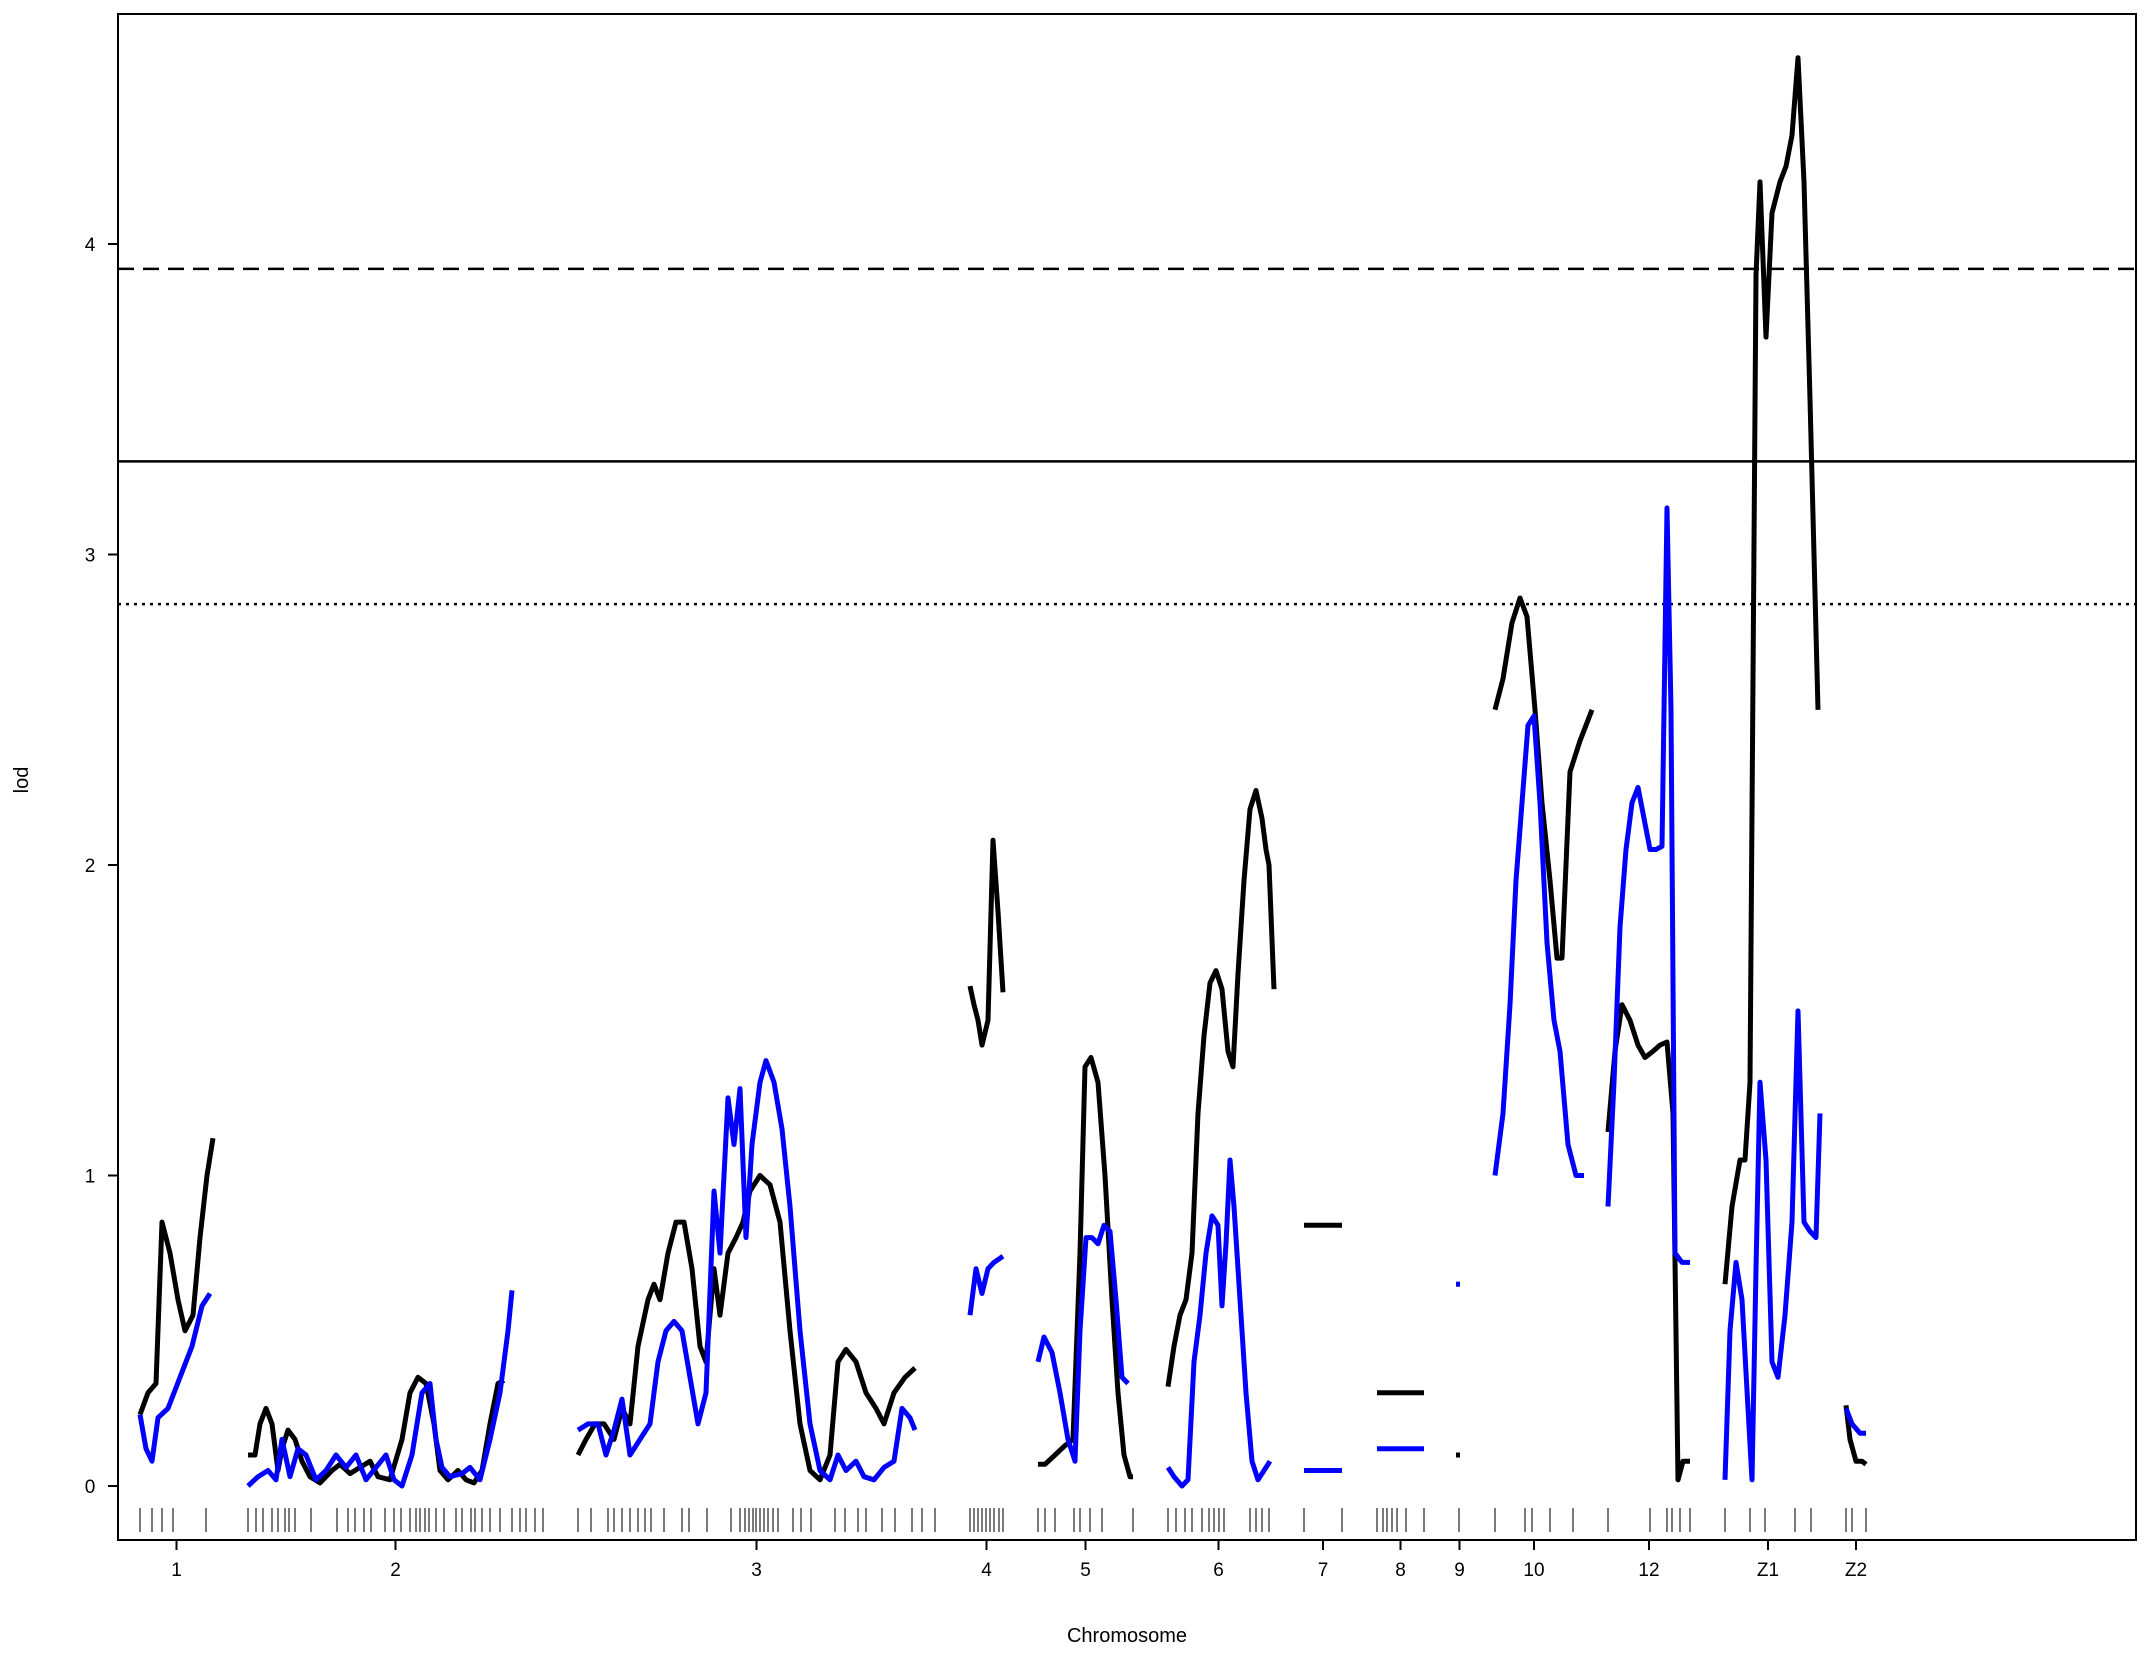 The width and height of the screenshot is (2148, 1656). What do you see at coordinates (1854, 1421) in the screenshot?
I see `series-2-chr-Z2` at bounding box center [1854, 1421].